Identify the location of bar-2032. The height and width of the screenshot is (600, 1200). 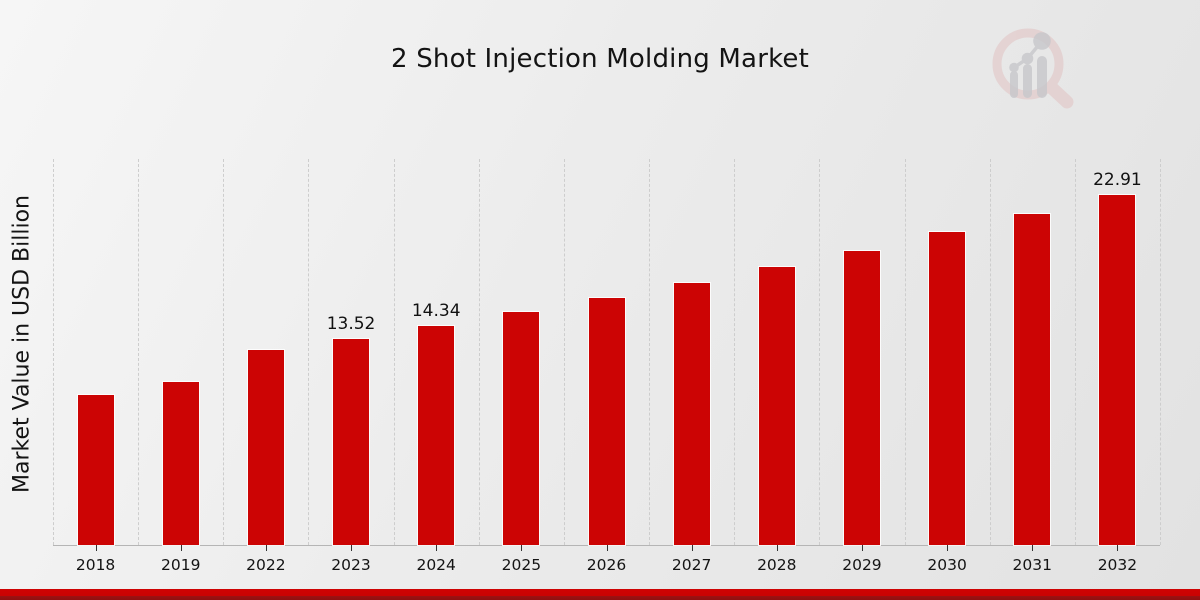
(1117, 370).